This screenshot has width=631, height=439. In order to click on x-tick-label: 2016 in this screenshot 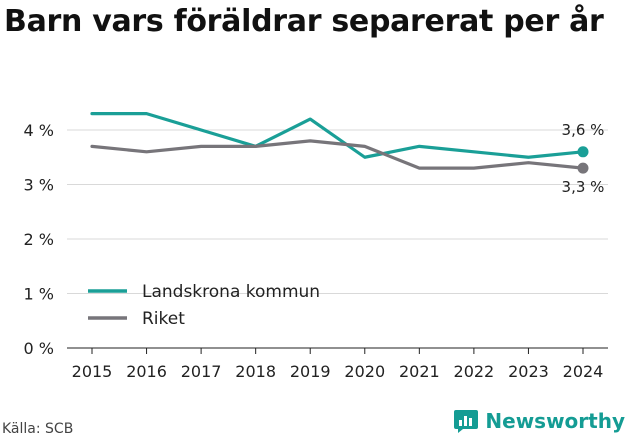, I will do `click(146, 371)`.